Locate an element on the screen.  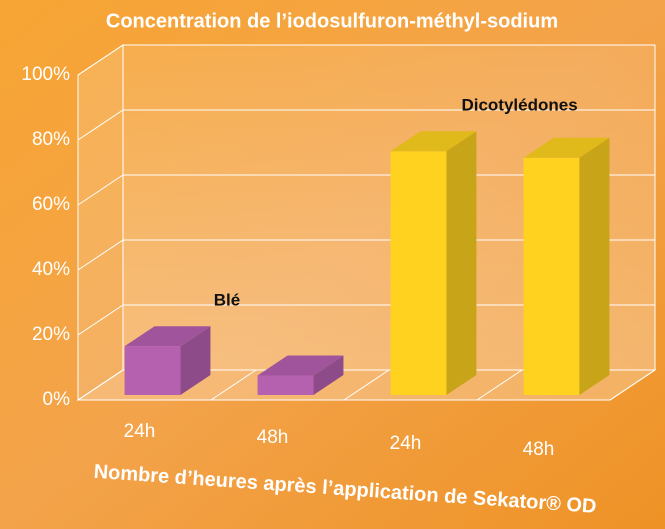
y-tick-label: 80% is located at coordinates (51, 139).